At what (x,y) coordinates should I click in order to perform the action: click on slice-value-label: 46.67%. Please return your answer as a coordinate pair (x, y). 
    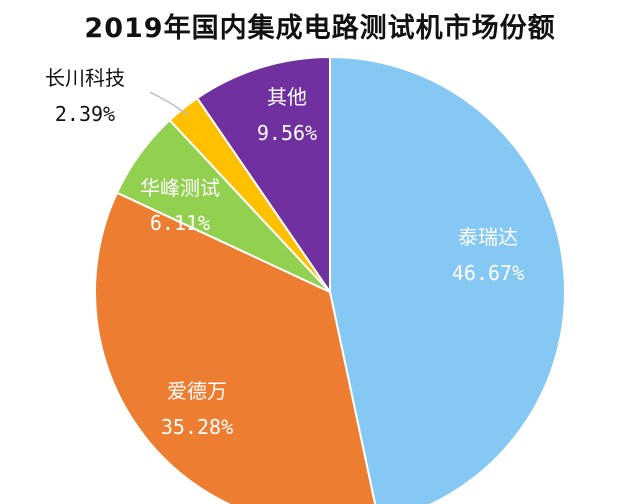
    Looking at the image, I should click on (488, 273).